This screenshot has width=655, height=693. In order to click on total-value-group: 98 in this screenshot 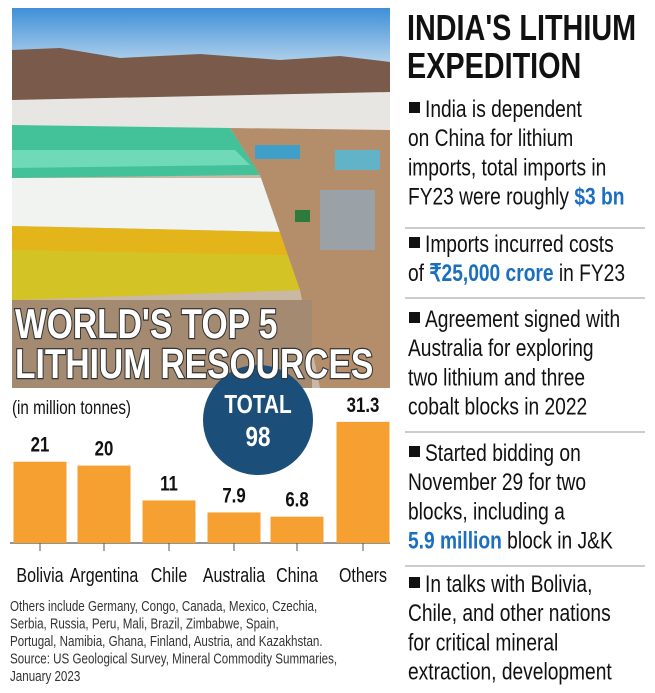, I will do `click(258, 437)`.